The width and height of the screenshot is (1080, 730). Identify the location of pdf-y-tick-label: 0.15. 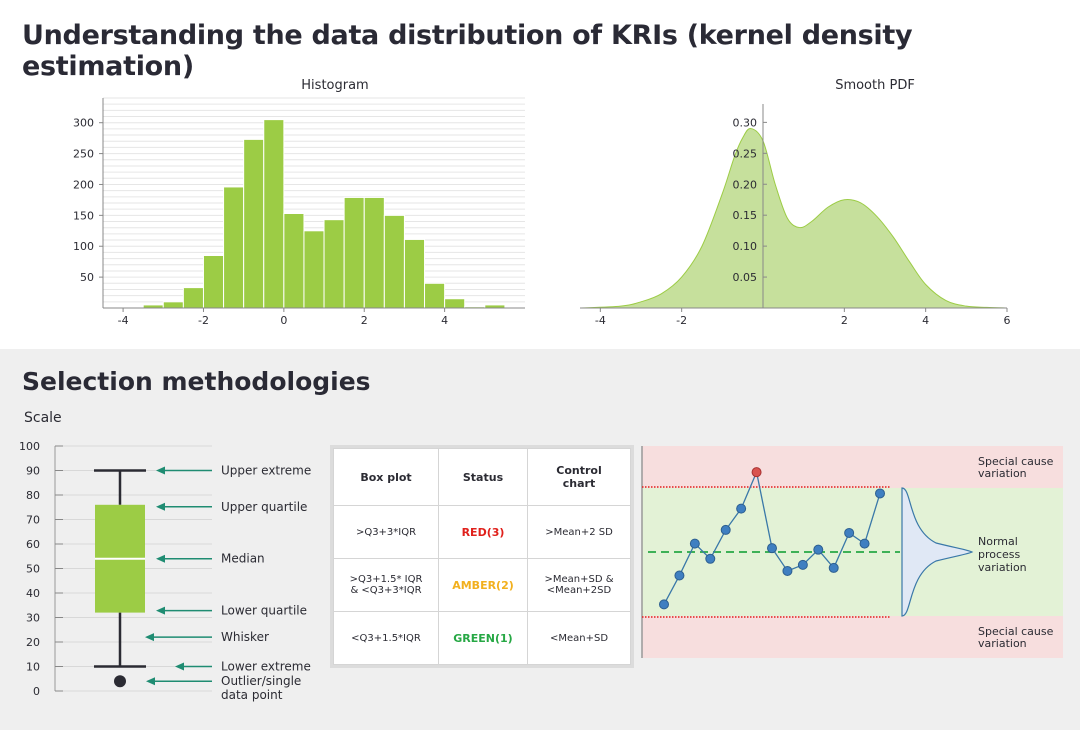
(745, 215).